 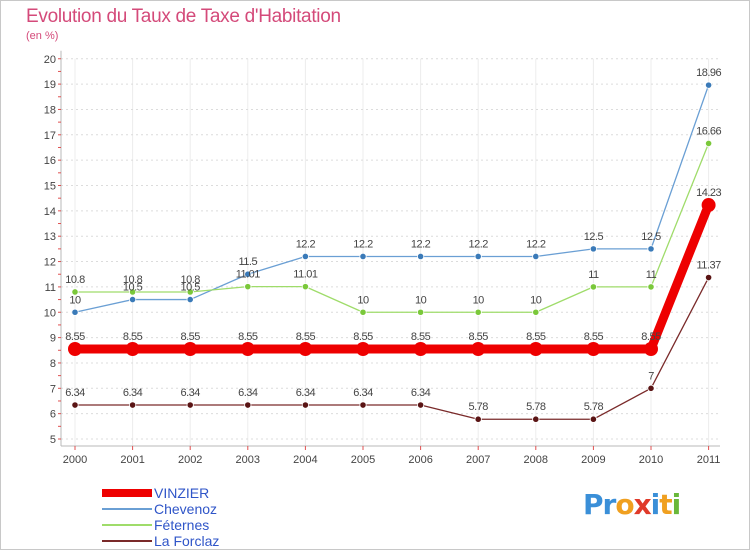 What do you see at coordinates (709, 460) in the screenshot?
I see `x-tick-label: 2011` at bounding box center [709, 460].